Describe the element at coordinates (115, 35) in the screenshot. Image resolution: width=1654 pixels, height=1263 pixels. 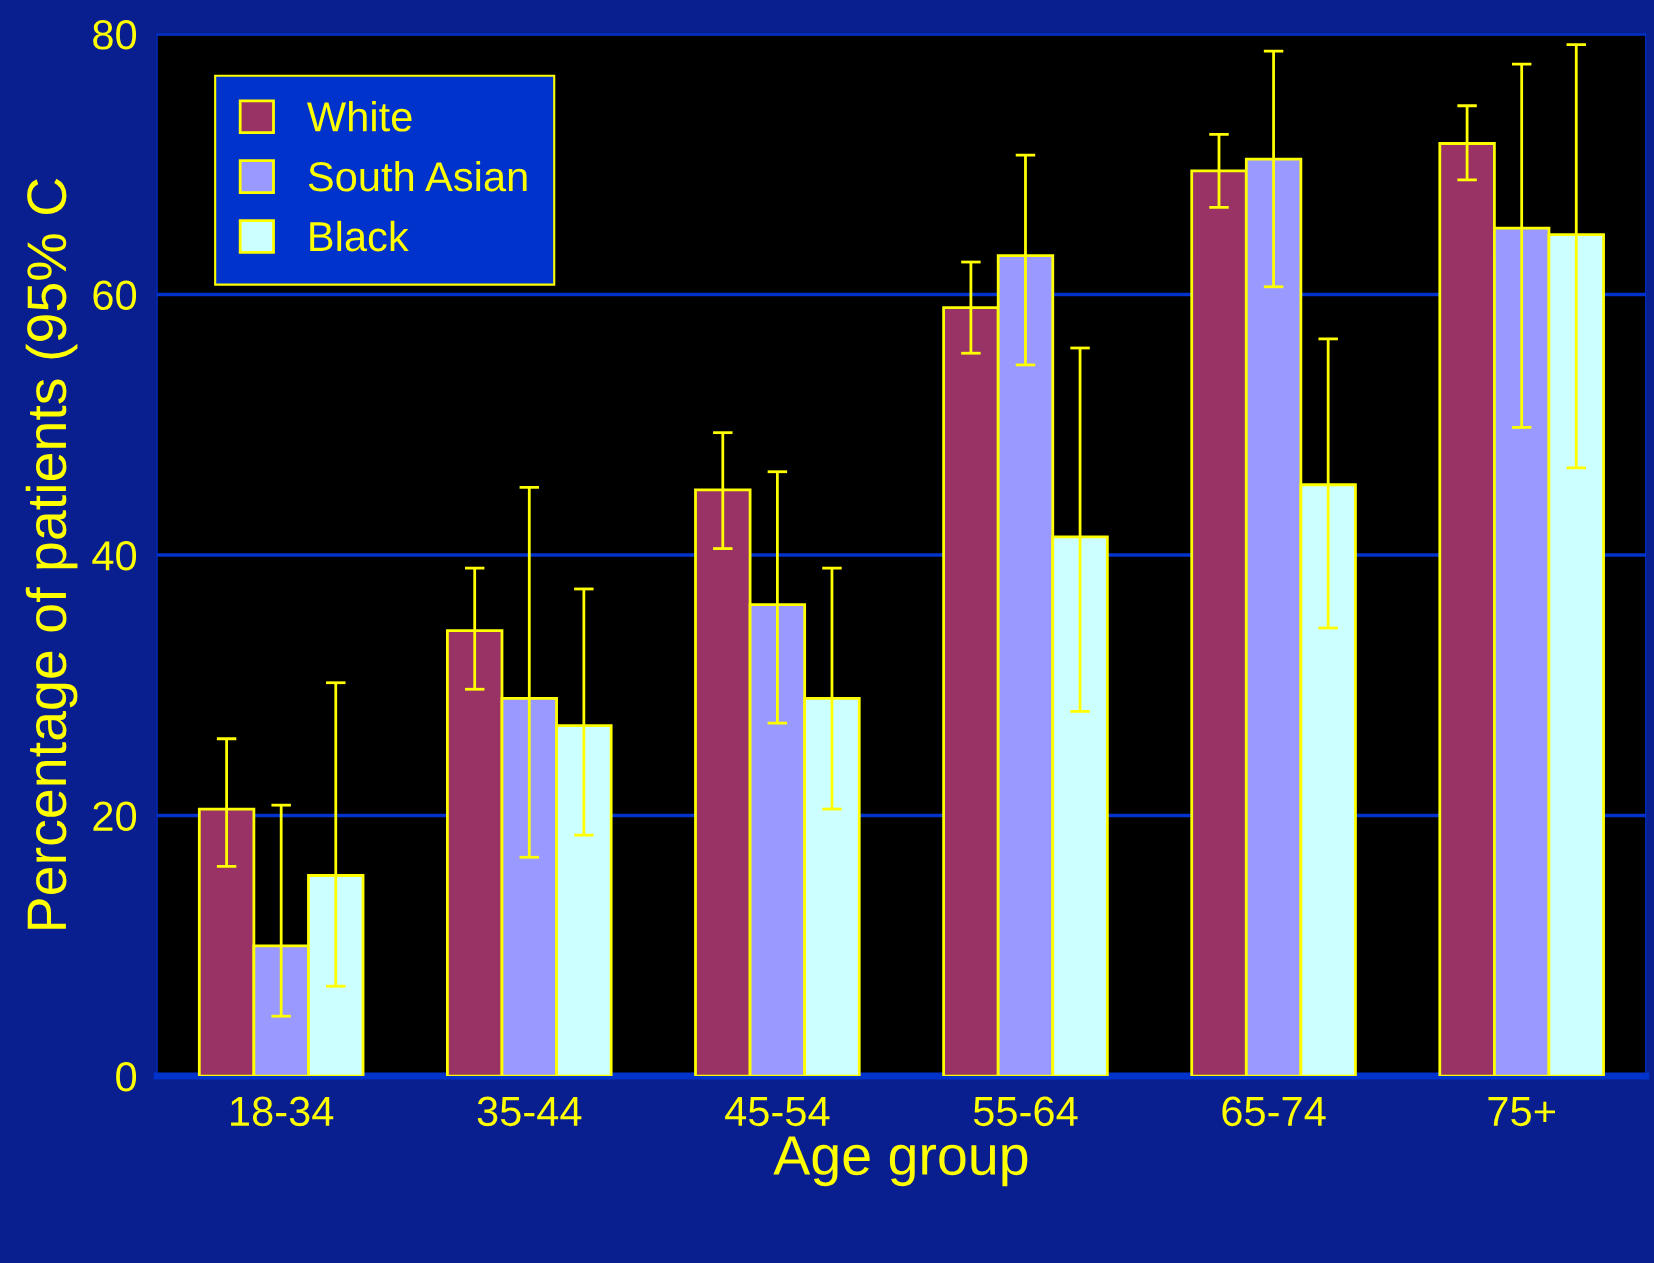
I see `y-tick-label: 80` at that location.